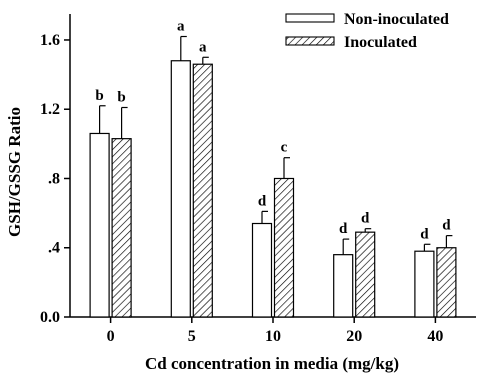 The height and width of the screenshot is (381, 488). What do you see at coordinates (54, 178) in the screenshot?
I see `y-tick-label: .8` at bounding box center [54, 178].